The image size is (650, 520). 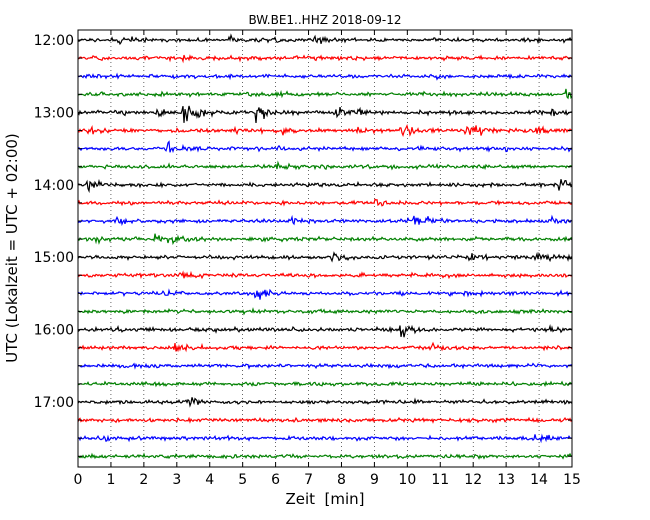 I want to click on x-tick-label: 9, so click(x=374, y=480).